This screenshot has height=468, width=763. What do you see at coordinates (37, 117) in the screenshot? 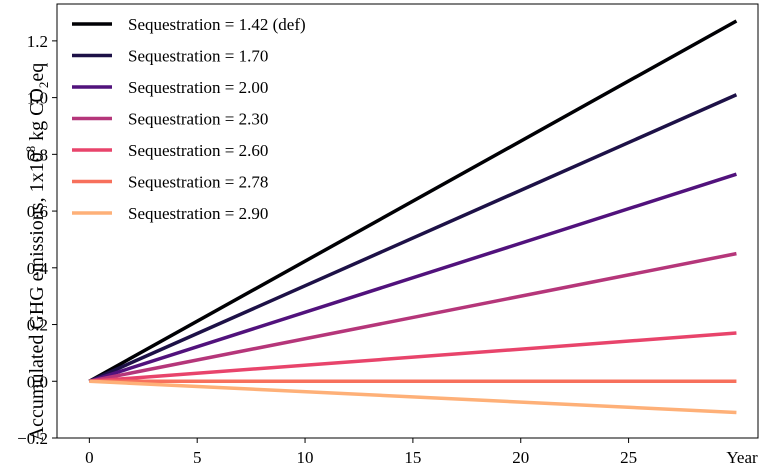
I see `y-axis-label-part-3: kg CO` at bounding box center [37, 117].